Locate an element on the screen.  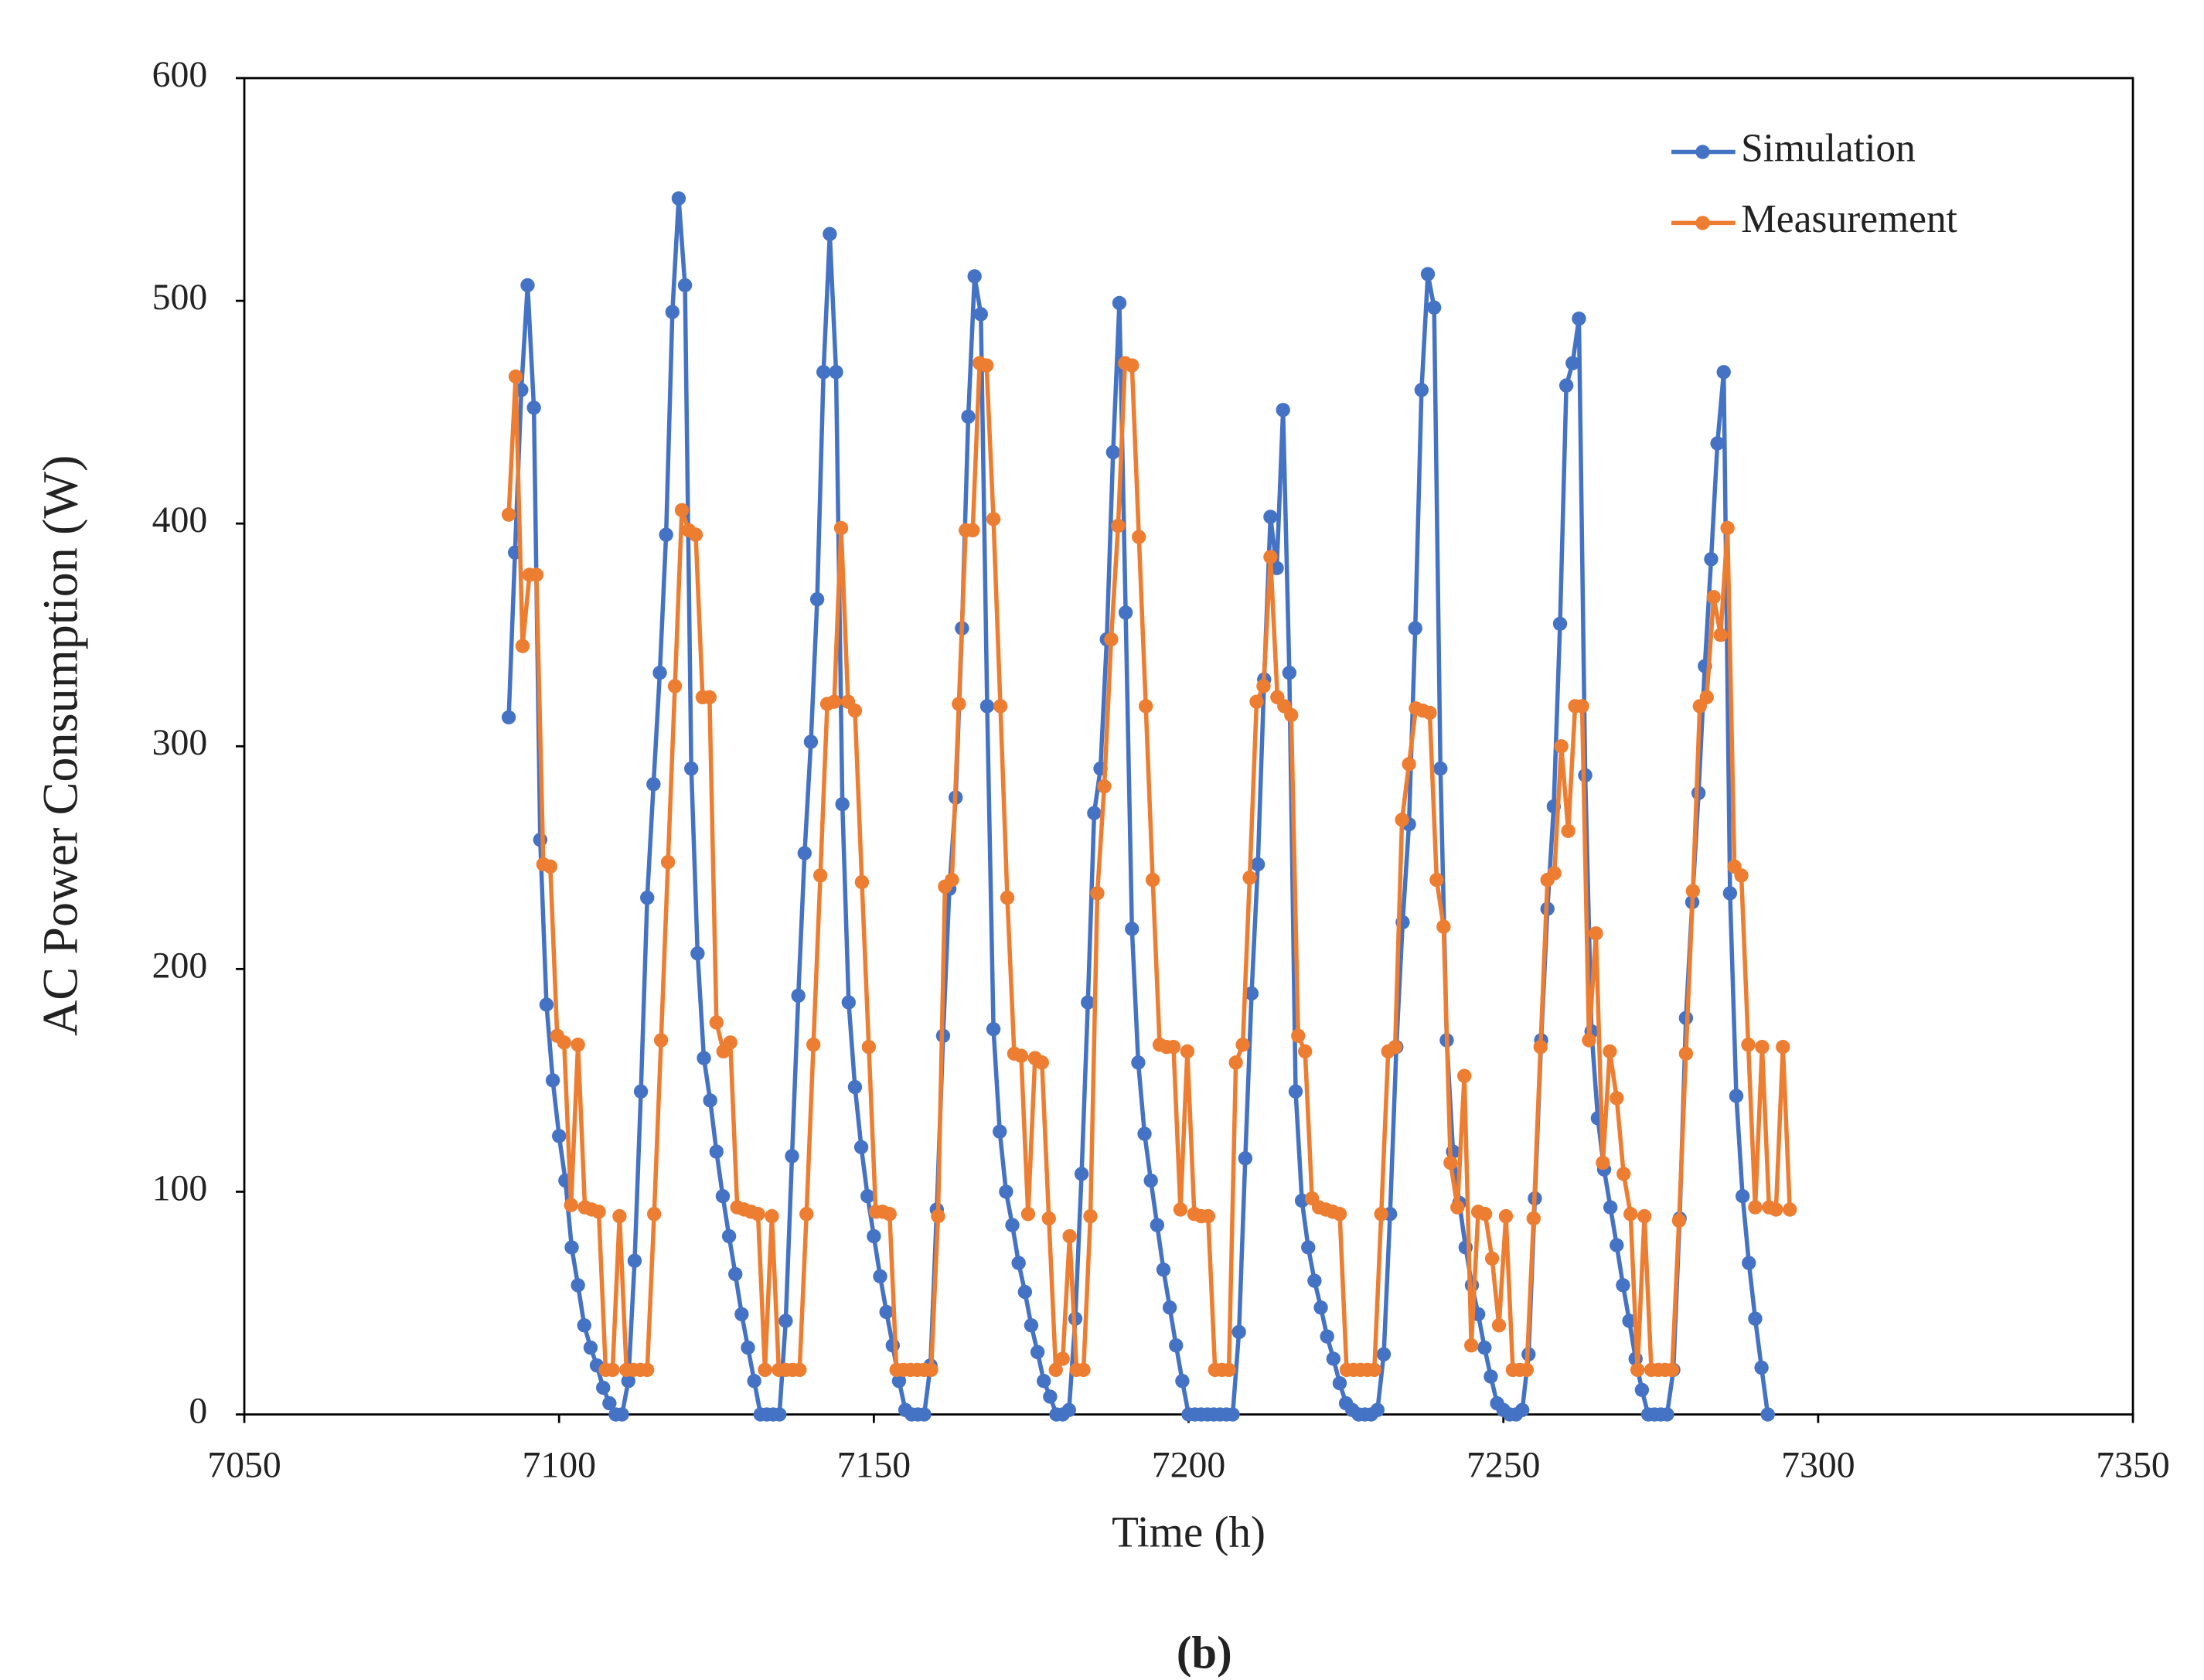
x-tick-label: 7350 is located at coordinates (2133, 1464).